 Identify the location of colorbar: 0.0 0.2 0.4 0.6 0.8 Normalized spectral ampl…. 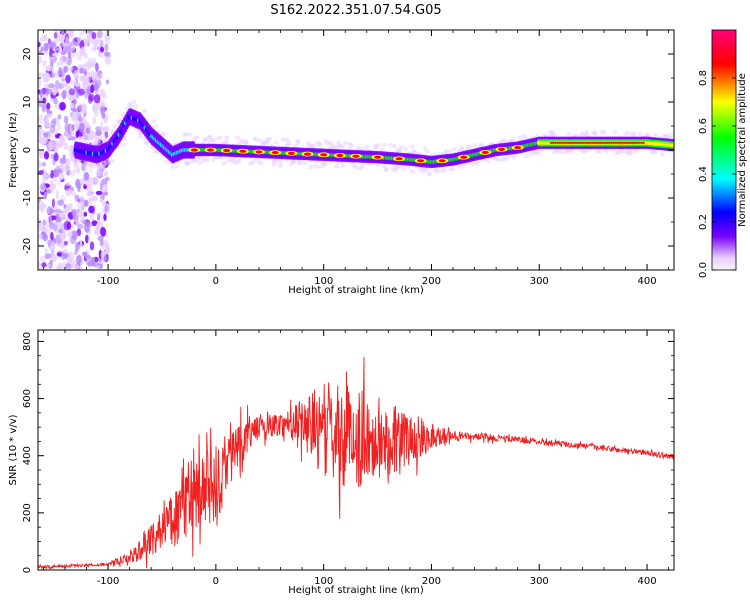
(723, 153).